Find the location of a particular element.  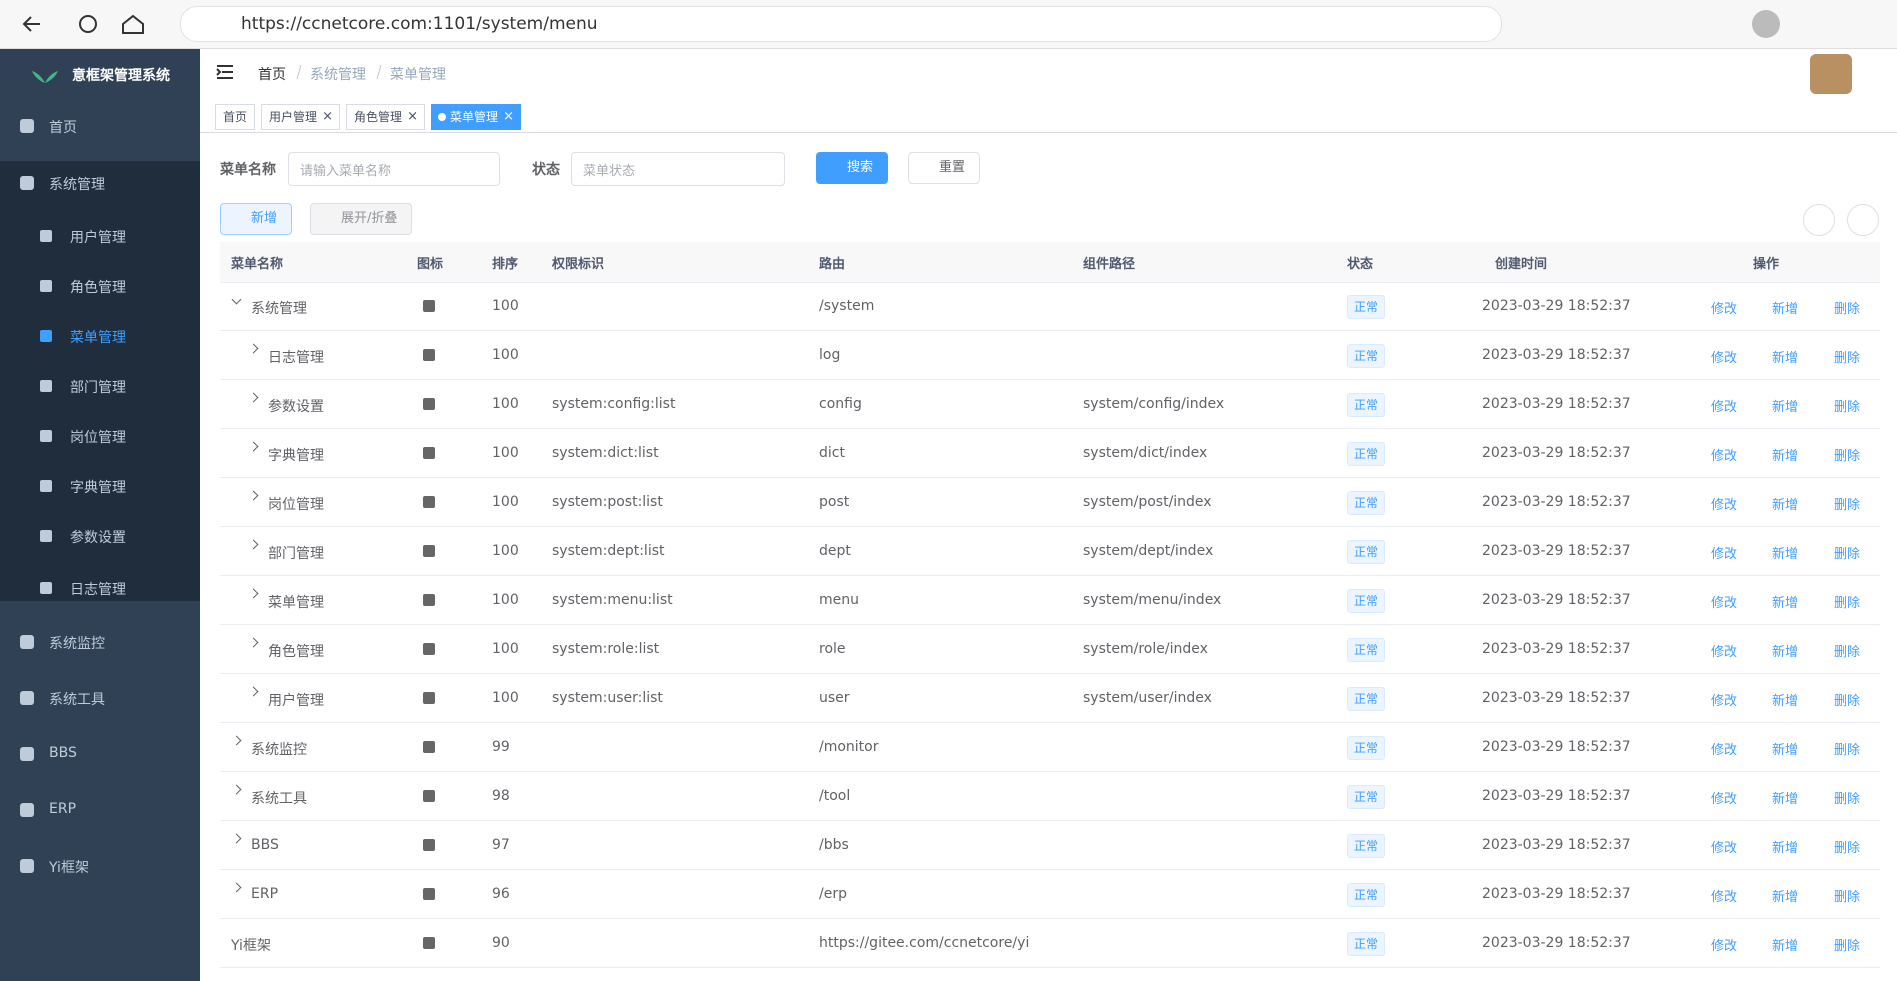

route: role is located at coordinates (832, 649).